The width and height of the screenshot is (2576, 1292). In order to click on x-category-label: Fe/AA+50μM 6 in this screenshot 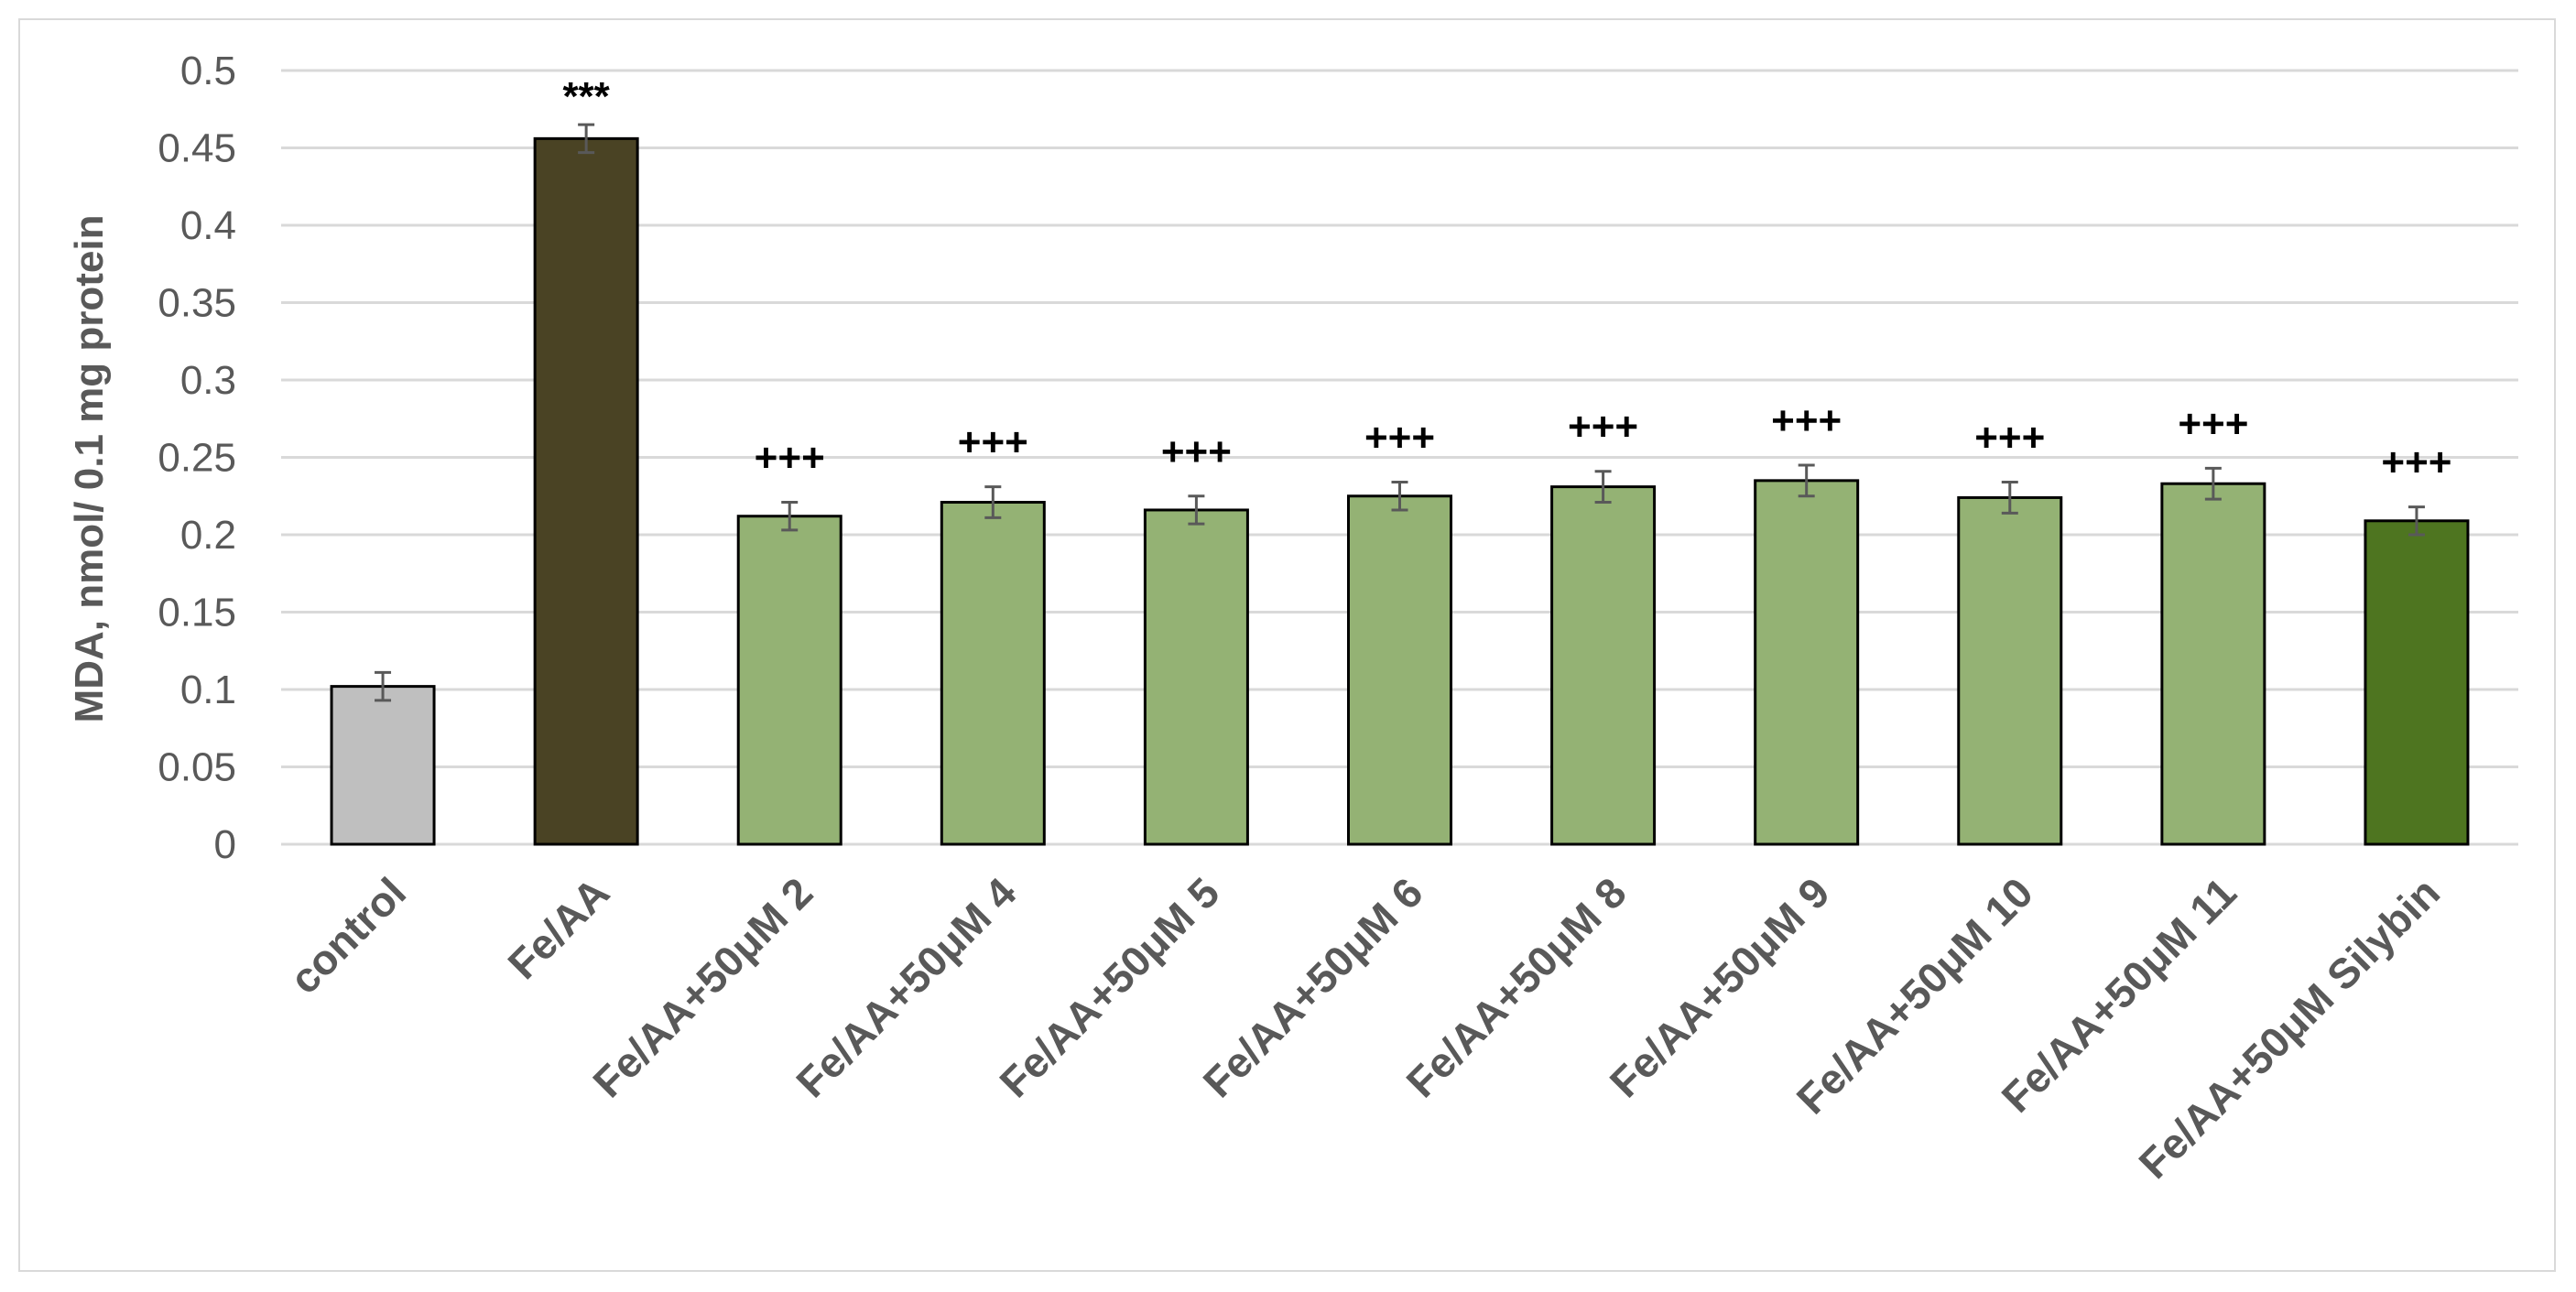, I will do `click(1313, 987)`.